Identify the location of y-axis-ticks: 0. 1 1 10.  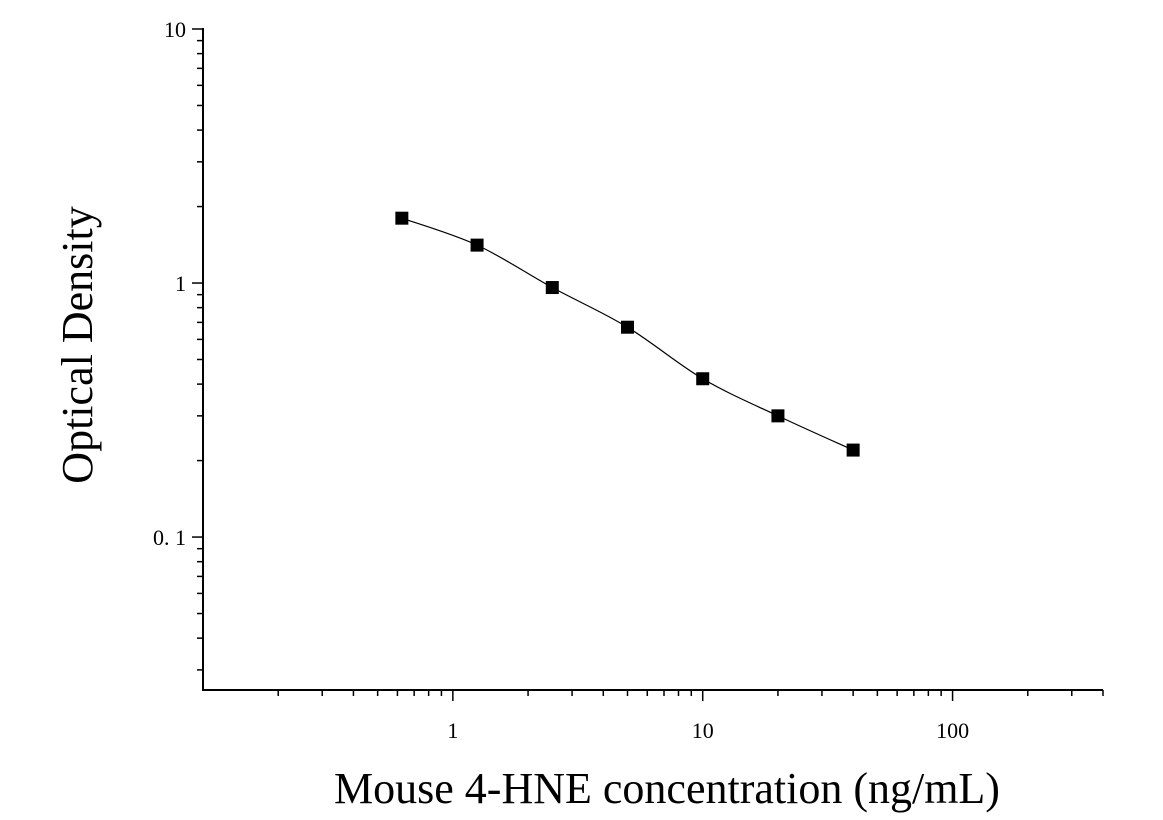
(178, 283).